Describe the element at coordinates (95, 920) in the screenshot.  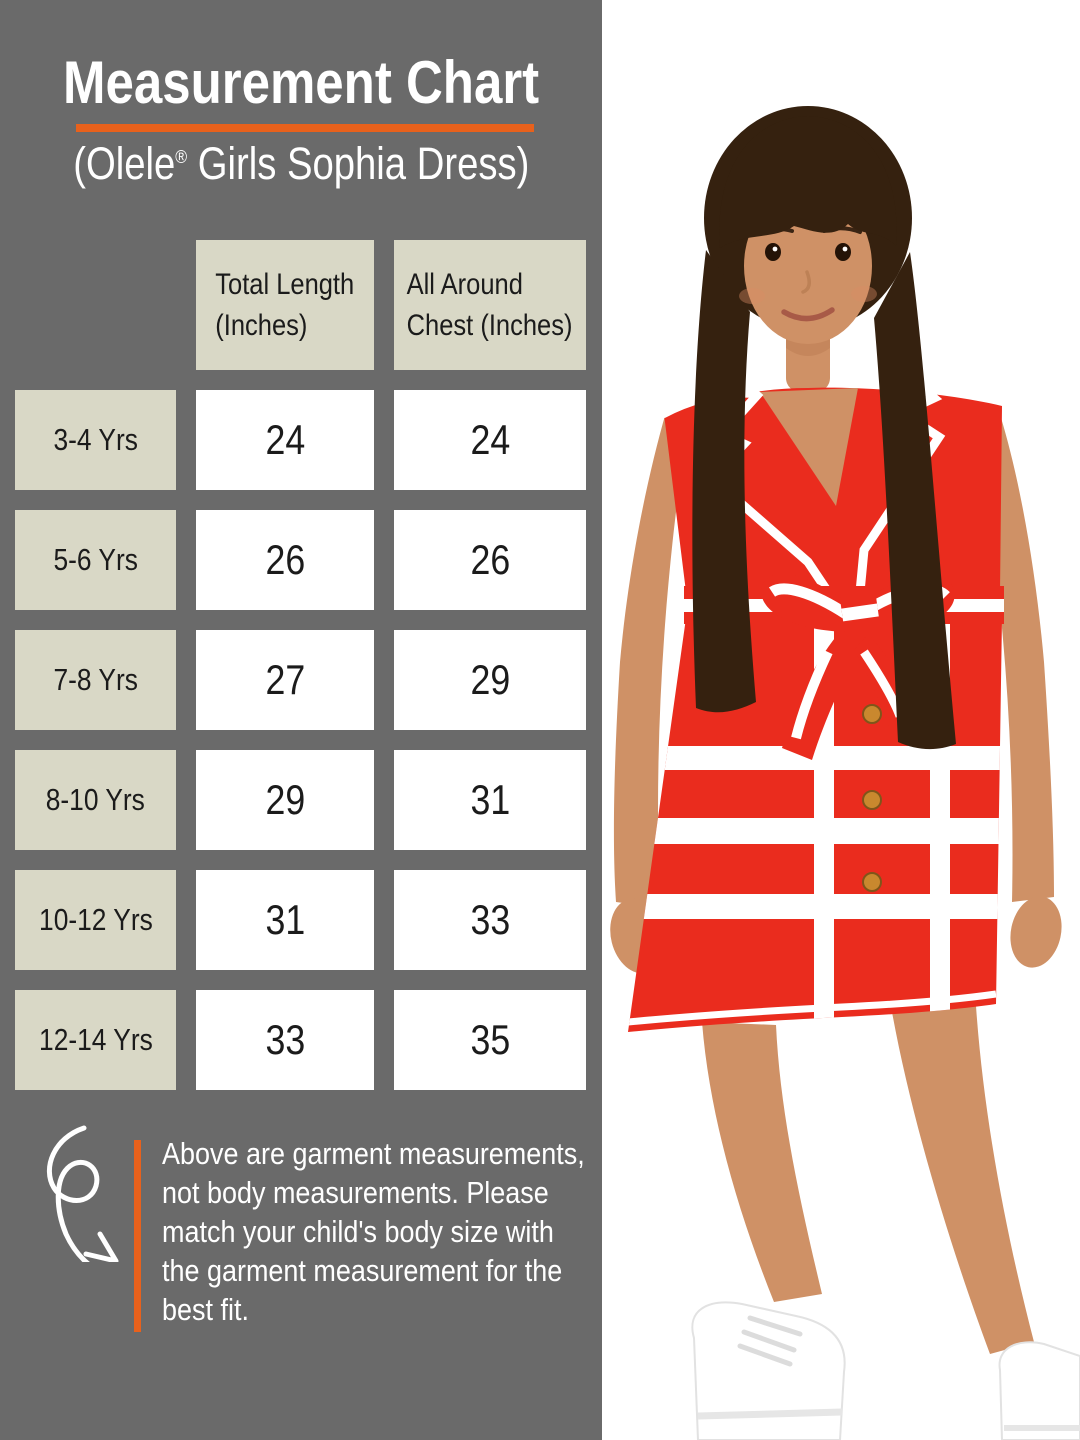
I see `row-label-10-12-yrs: 10-12 Yrs` at that location.